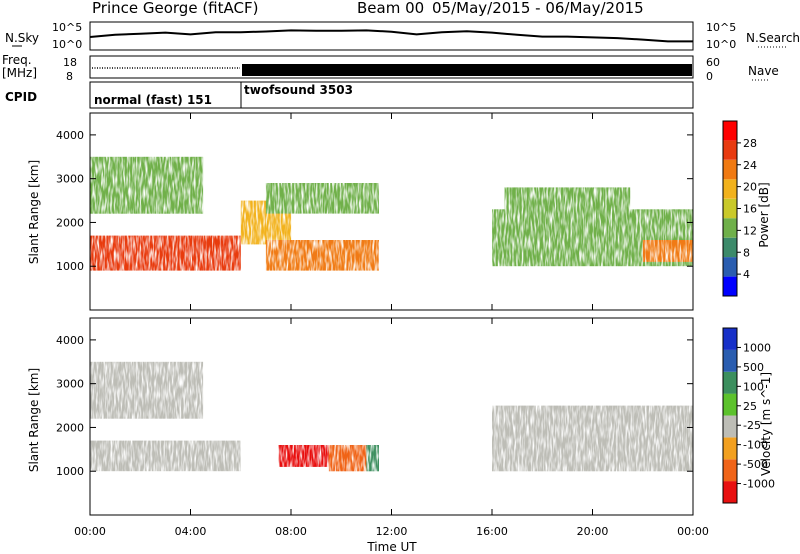  What do you see at coordinates (763, 71) in the screenshot?
I see `nave-right-label: Nave` at bounding box center [763, 71].